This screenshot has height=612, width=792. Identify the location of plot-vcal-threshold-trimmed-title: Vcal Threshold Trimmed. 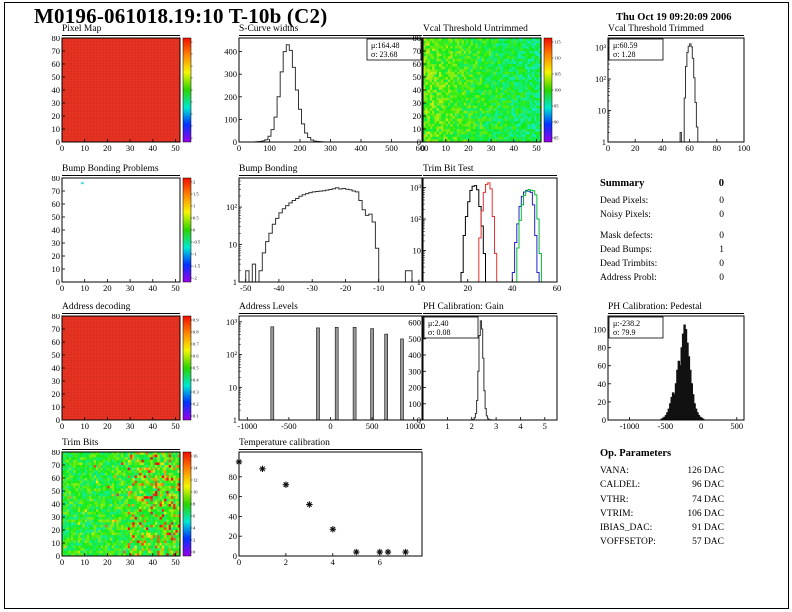
(676, 30).